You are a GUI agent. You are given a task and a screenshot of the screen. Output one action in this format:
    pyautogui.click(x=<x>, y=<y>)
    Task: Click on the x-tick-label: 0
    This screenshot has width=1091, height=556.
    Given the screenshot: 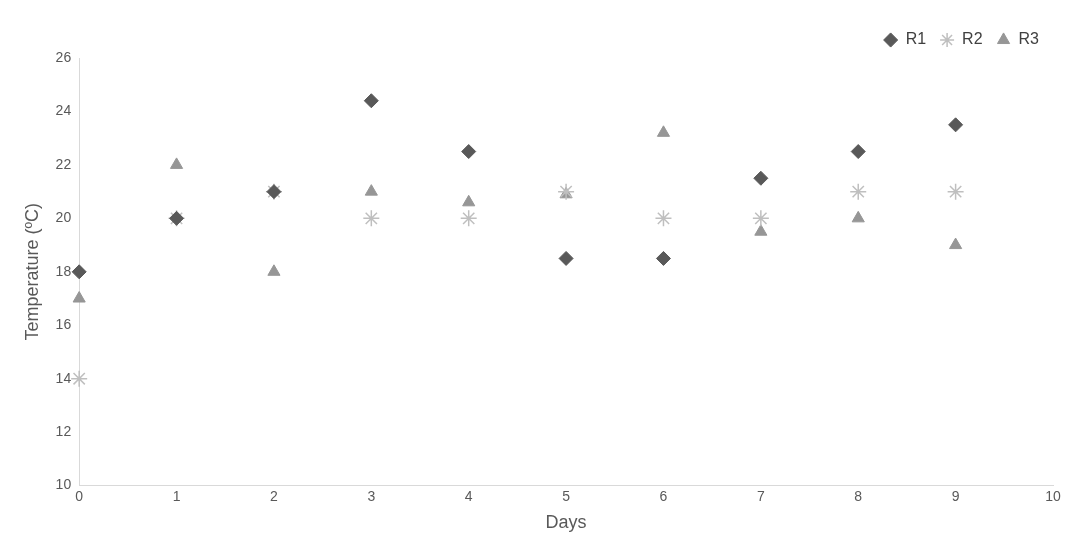 What is the action you would take?
    pyautogui.click(x=79, y=495)
    